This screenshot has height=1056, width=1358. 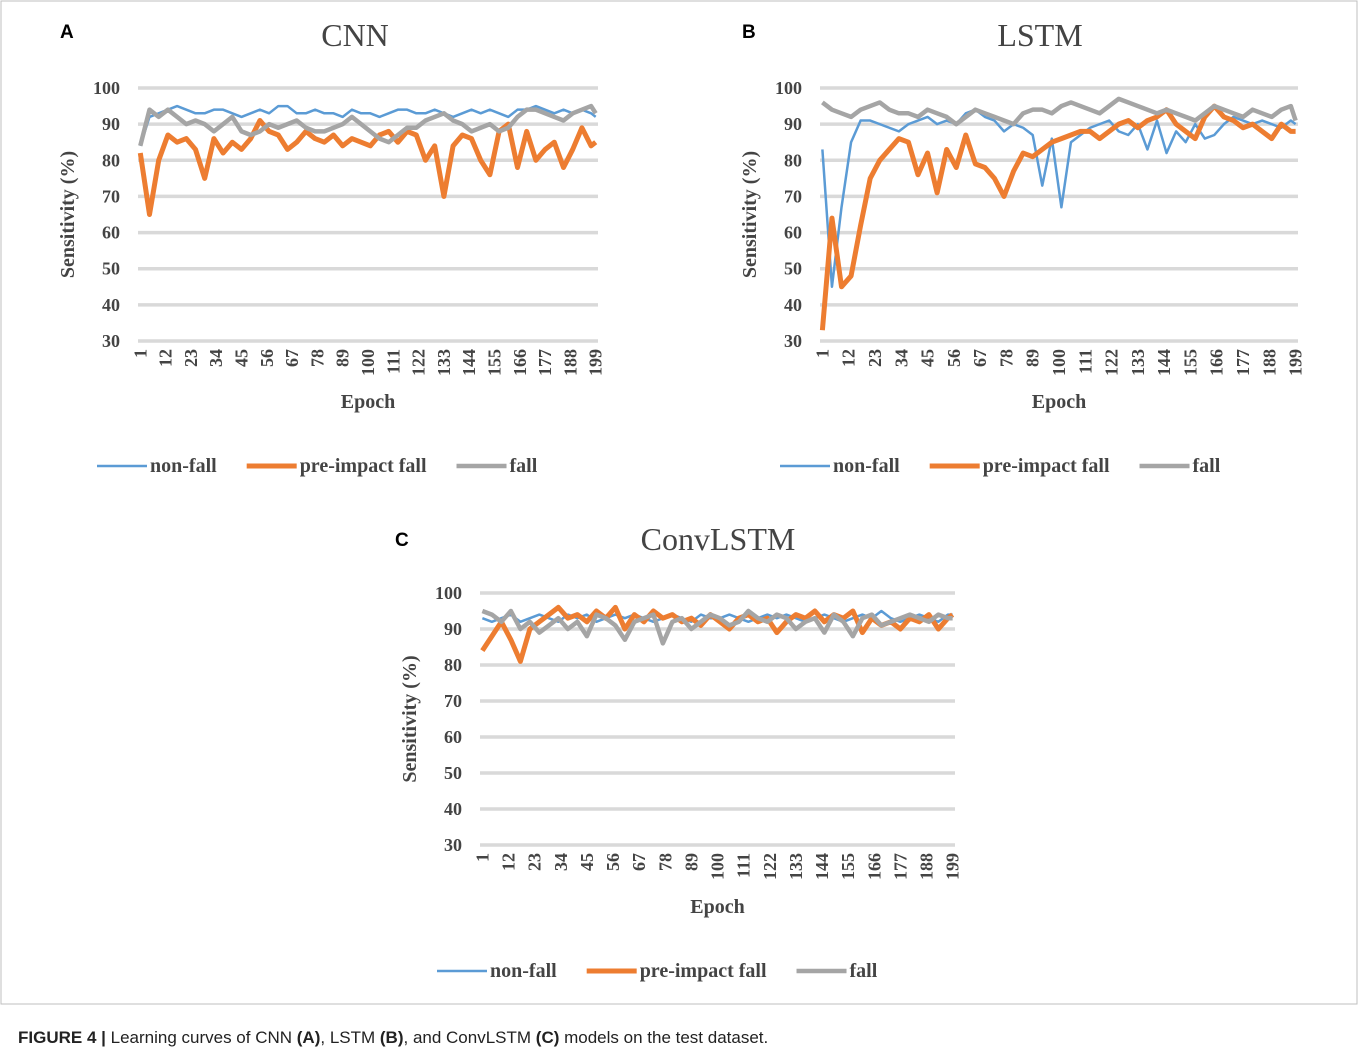 What do you see at coordinates (718, 539) in the screenshot?
I see `chart-title: ConvLSTM` at bounding box center [718, 539].